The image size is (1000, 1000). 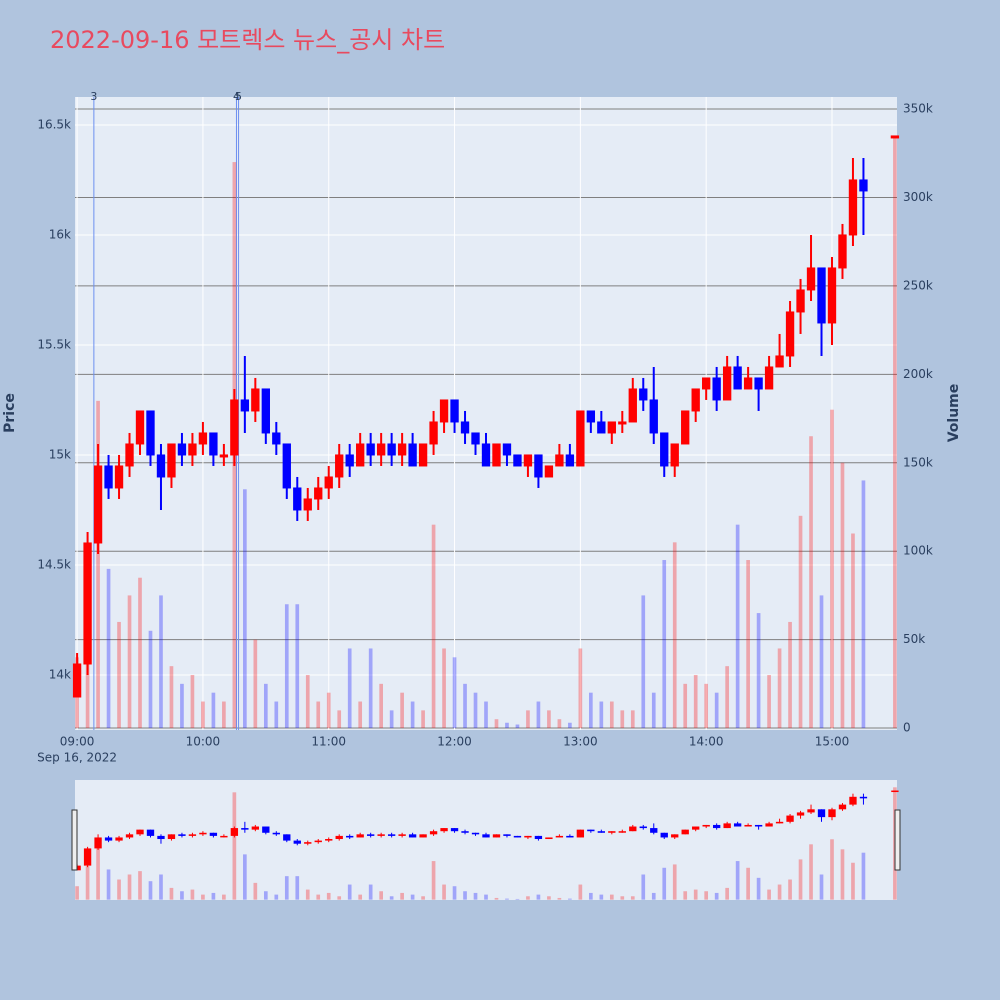 What do you see at coordinates (918, 285) in the screenshot?
I see `y2-tick-label: 250k` at bounding box center [918, 285].